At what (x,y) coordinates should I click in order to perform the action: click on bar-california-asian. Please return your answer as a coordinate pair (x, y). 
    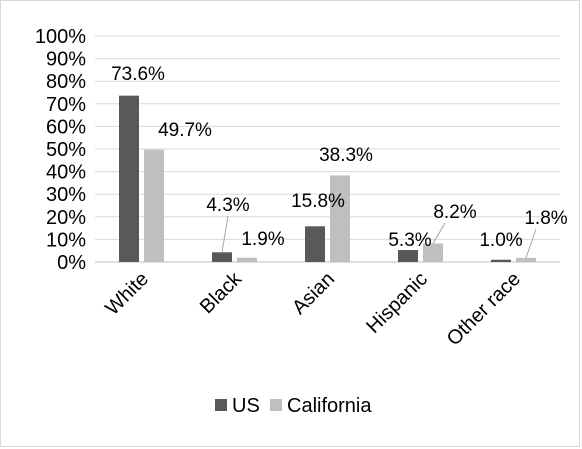
    Looking at the image, I should click on (340, 218).